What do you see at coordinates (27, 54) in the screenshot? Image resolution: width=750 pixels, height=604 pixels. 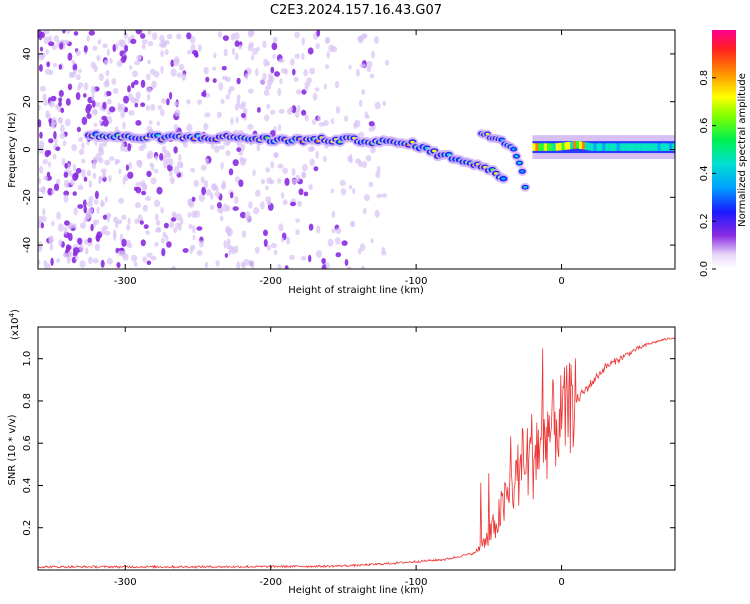 I see `y-tick-label: 40` at bounding box center [27, 54].